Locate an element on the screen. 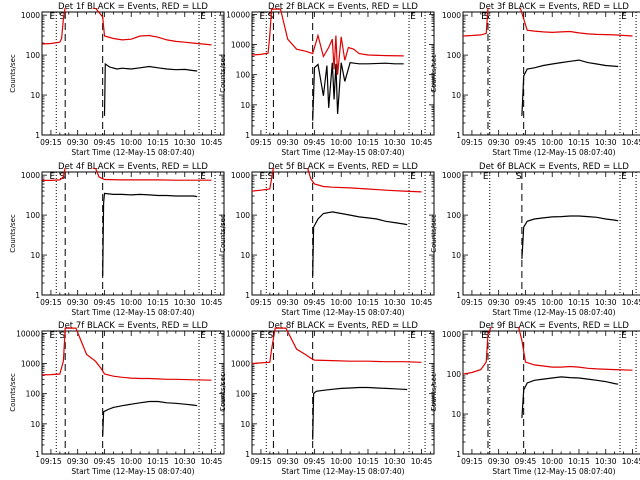  plot-frame is located at coordinates (551, 73).